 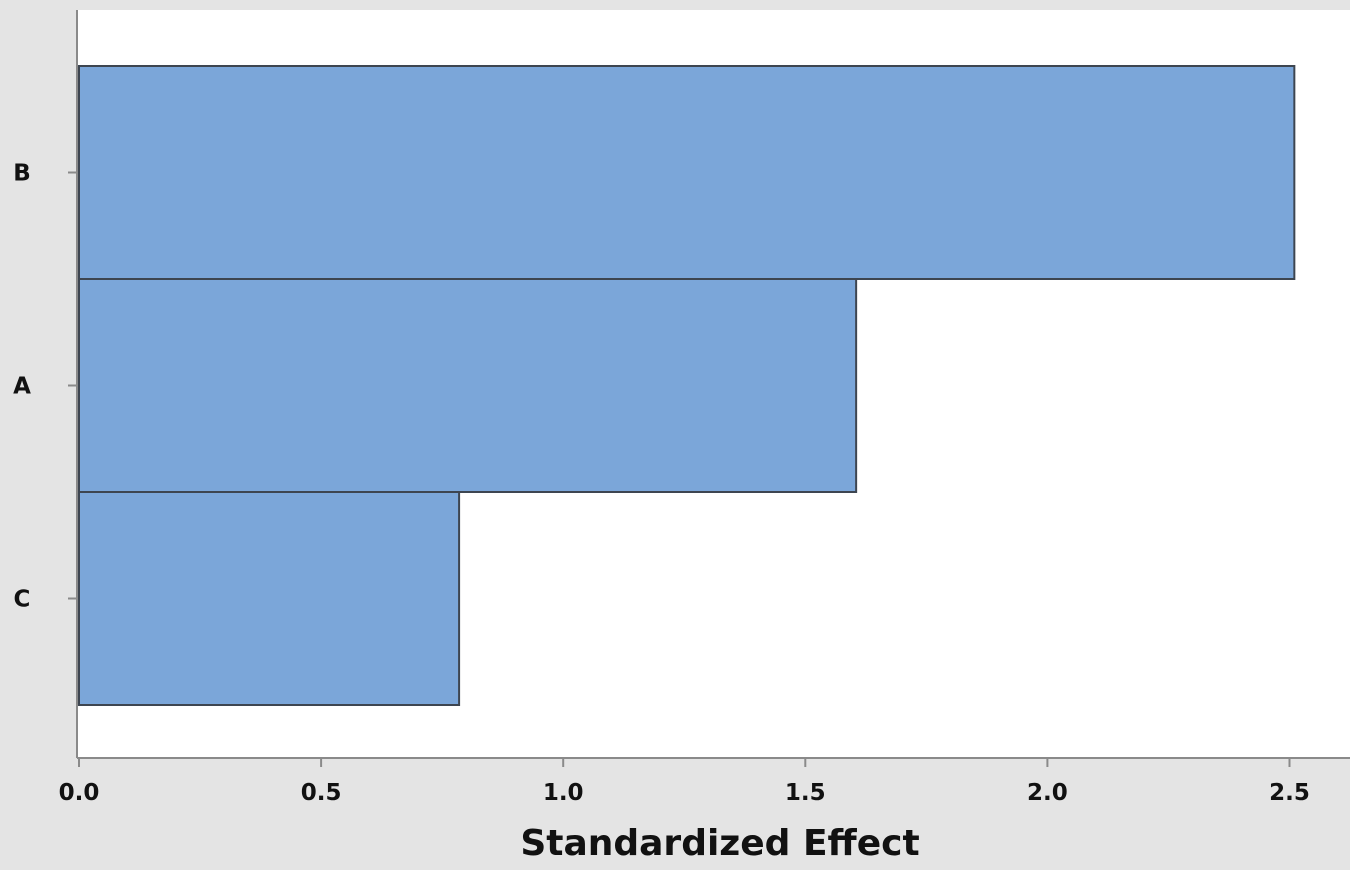 I want to click on x-tick-label-2: 1.0, so click(x=563, y=793).